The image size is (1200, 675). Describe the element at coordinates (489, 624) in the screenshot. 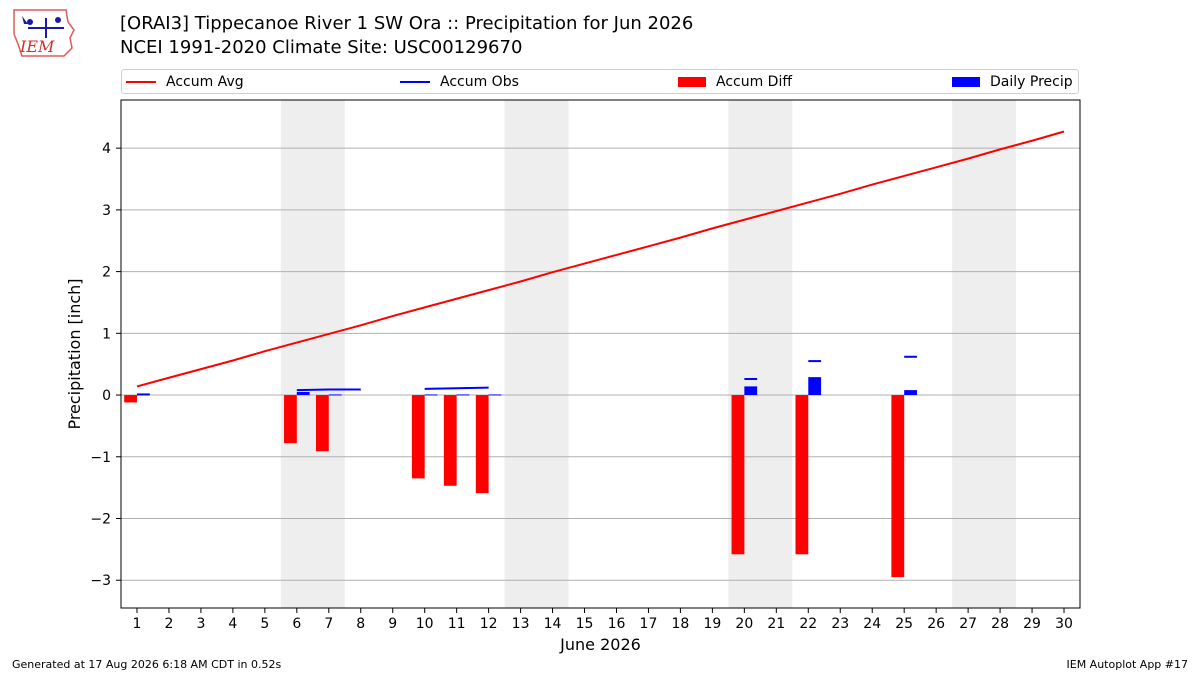

I see `x-tick-label: 12` at that location.